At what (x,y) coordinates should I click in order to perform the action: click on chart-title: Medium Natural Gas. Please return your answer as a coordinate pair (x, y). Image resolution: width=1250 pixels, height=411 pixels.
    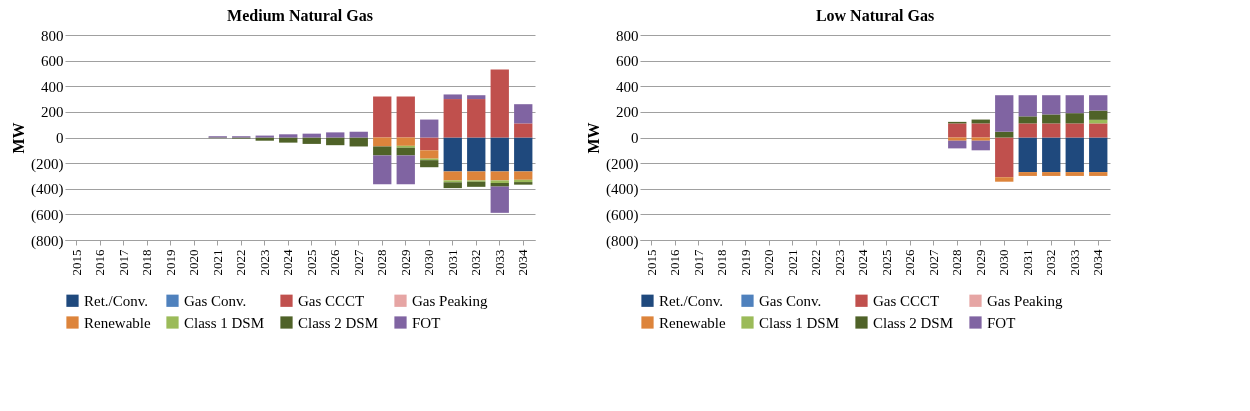
    Looking at the image, I should click on (300, 15).